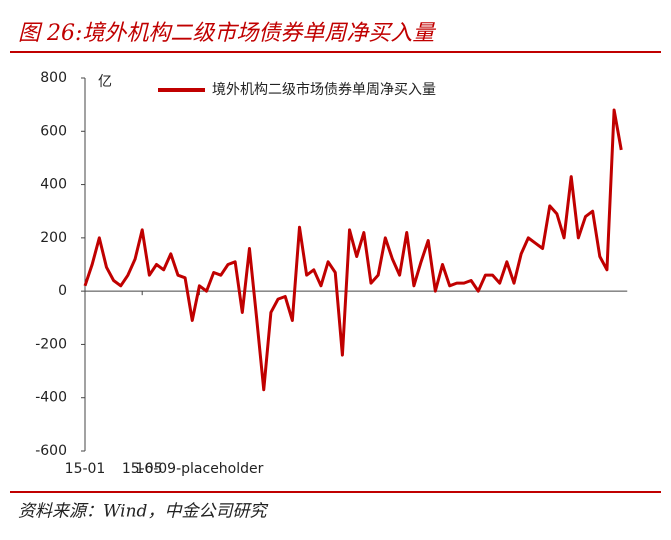  What do you see at coordinates (105, 82) in the screenshot?
I see `y-unit: 亿` at bounding box center [105, 82].